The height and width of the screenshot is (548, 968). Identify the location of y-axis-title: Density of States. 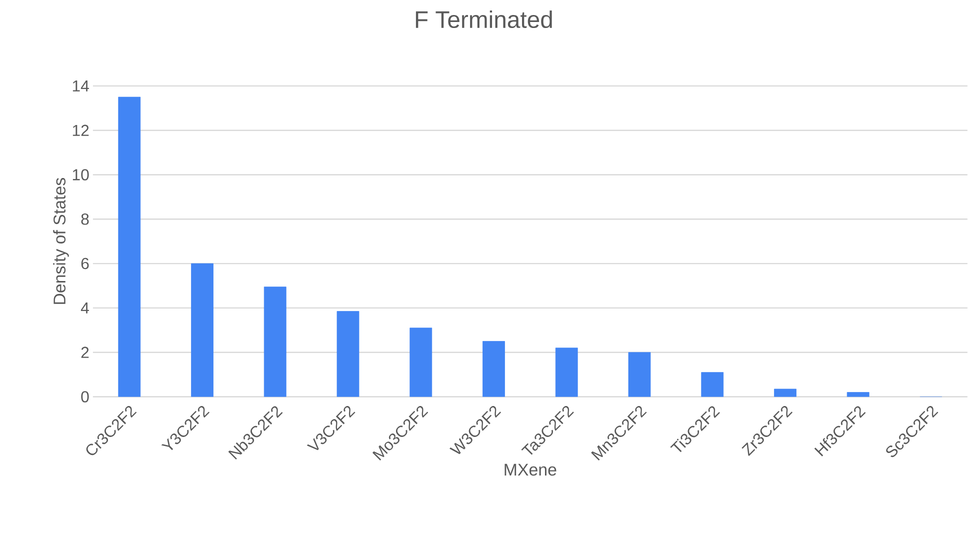
(61, 241).